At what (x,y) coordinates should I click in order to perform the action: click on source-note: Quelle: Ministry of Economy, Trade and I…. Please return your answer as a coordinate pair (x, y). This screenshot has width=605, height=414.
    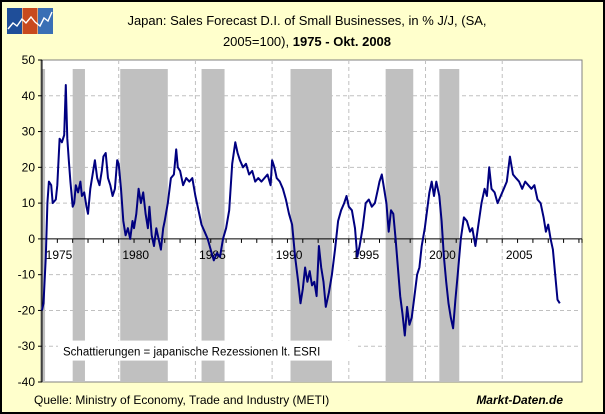
    Looking at the image, I should click on (182, 400).